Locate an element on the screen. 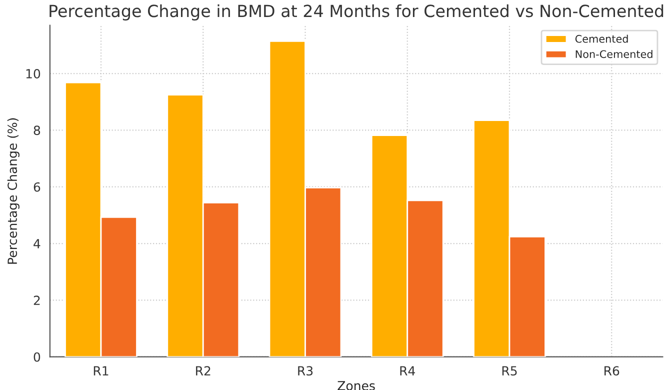  legend-label: Cemented is located at coordinates (601, 38).